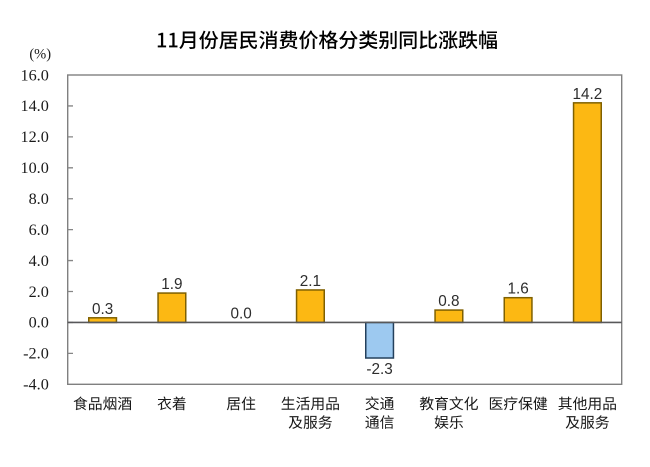 The height and width of the screenshot is (467, 650). Describe the element at coordinates (36, 385) in the screenshot. I see `svg-text: -4.0` at that location.